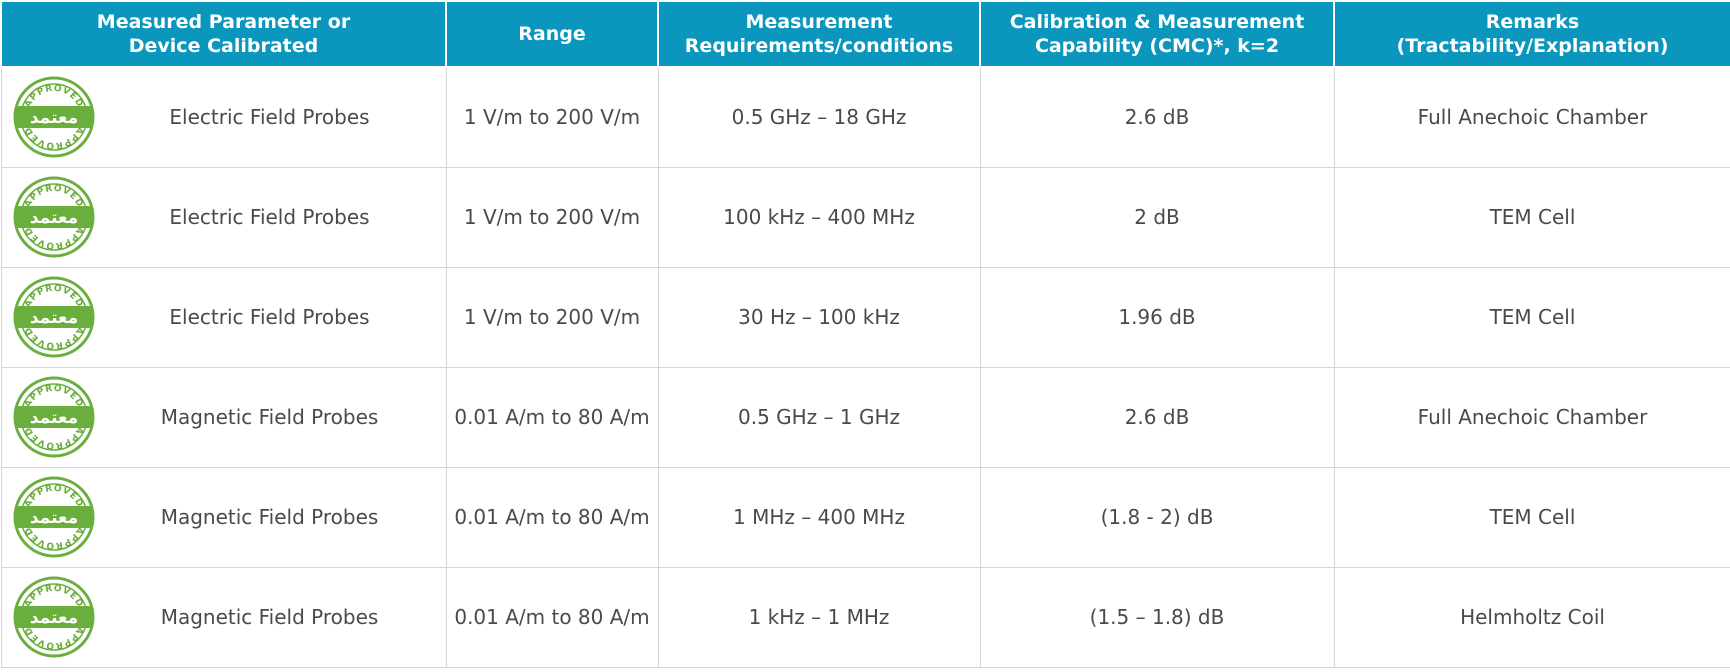 The height and width of the screenshot is (672, 1730). I want to click on header-remarks: Remarks (Tractability/Explanation), so click(1531, 34).